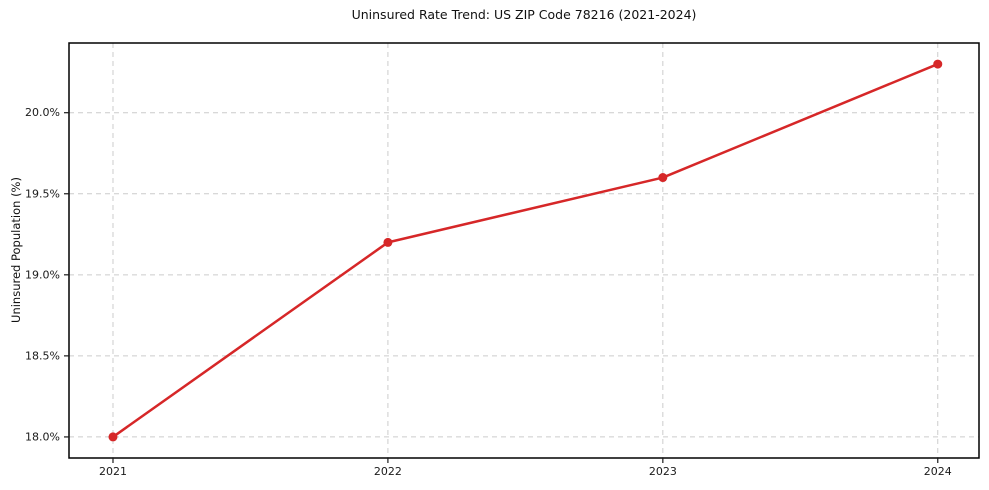 This screenshot has height=490, width=989. What do you see at coordinates (42, 193) in the screenshot?
I see `y-tick-label: 19.5%` at bounding box center [42, 193].